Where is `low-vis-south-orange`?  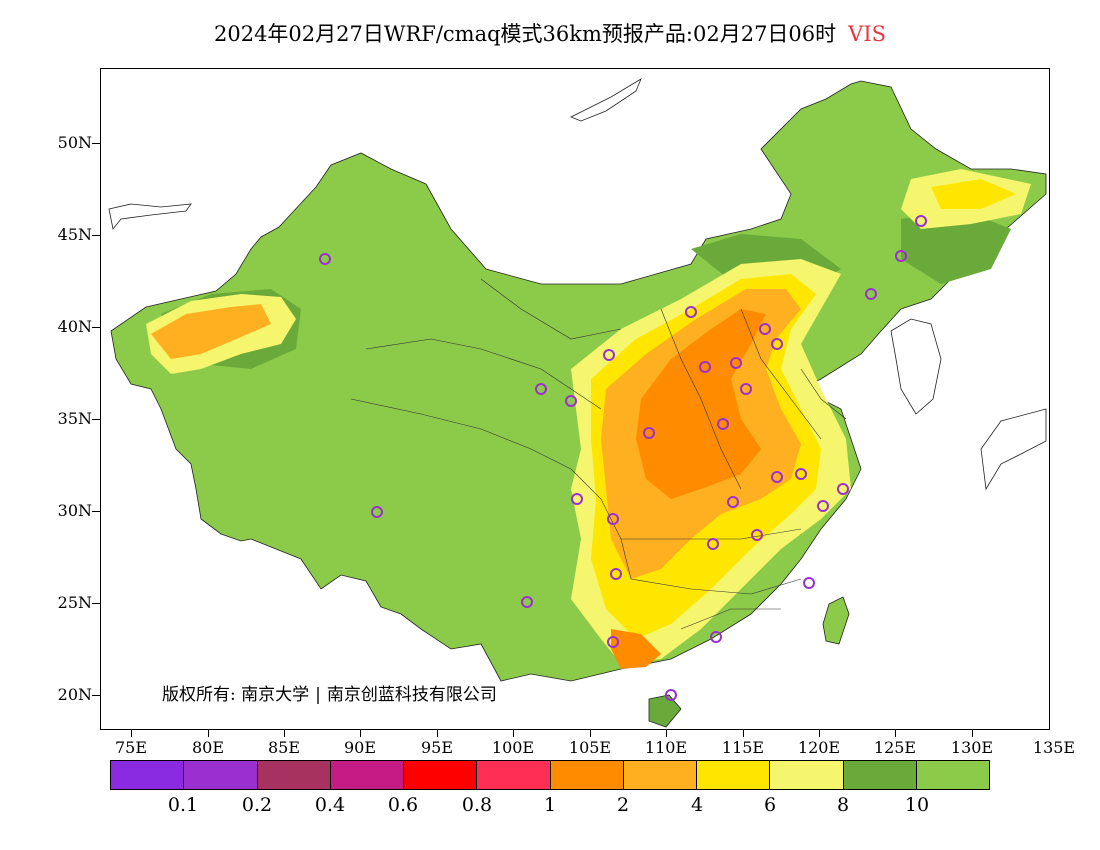
low-vis-south-orange is located at coordinates (636, 649).